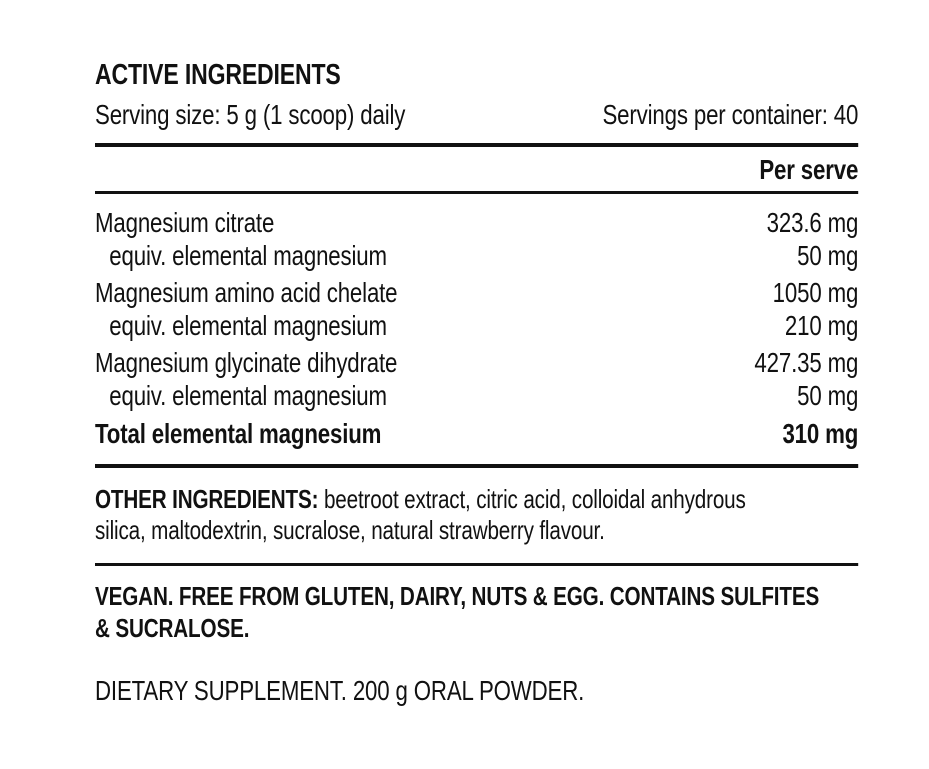 The height and width of the screenshot is (769, 929). Describe the element at coordinates (340, 690) in the screenshot. I see `supplement-form-statement: DIETARY SUPPLEMENT. 200 g ORAL POWDER.` at that location.